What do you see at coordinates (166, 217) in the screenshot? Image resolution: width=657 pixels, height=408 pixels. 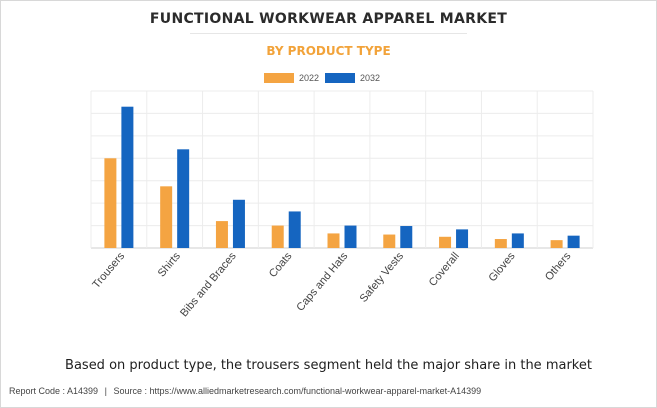 I see `bar-2022-shirts` at bounding box center [166, 217].